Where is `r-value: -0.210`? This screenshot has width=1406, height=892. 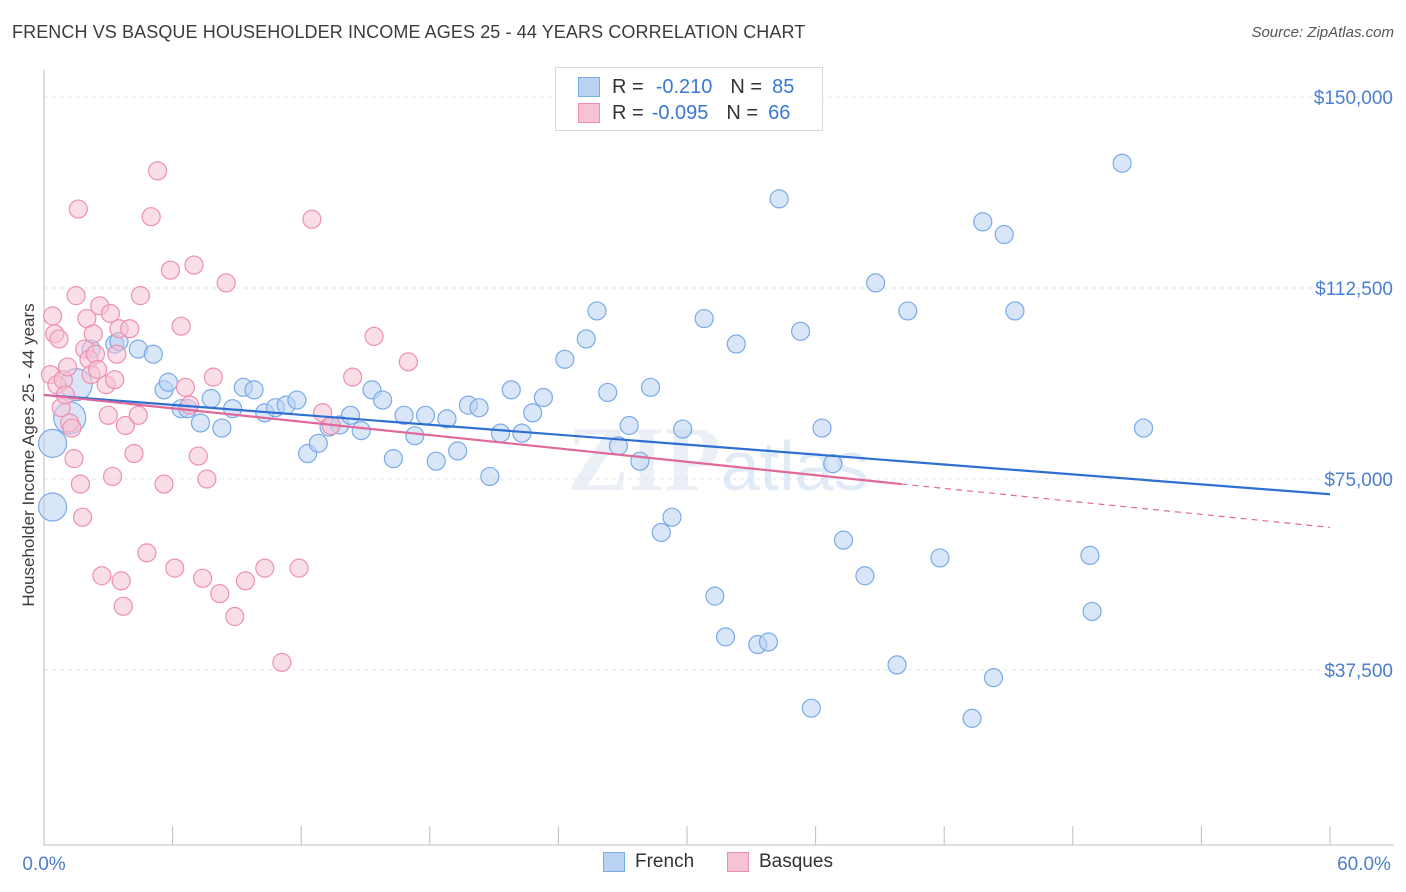 r-value: -0.210 is located at coordinates (684, 86).